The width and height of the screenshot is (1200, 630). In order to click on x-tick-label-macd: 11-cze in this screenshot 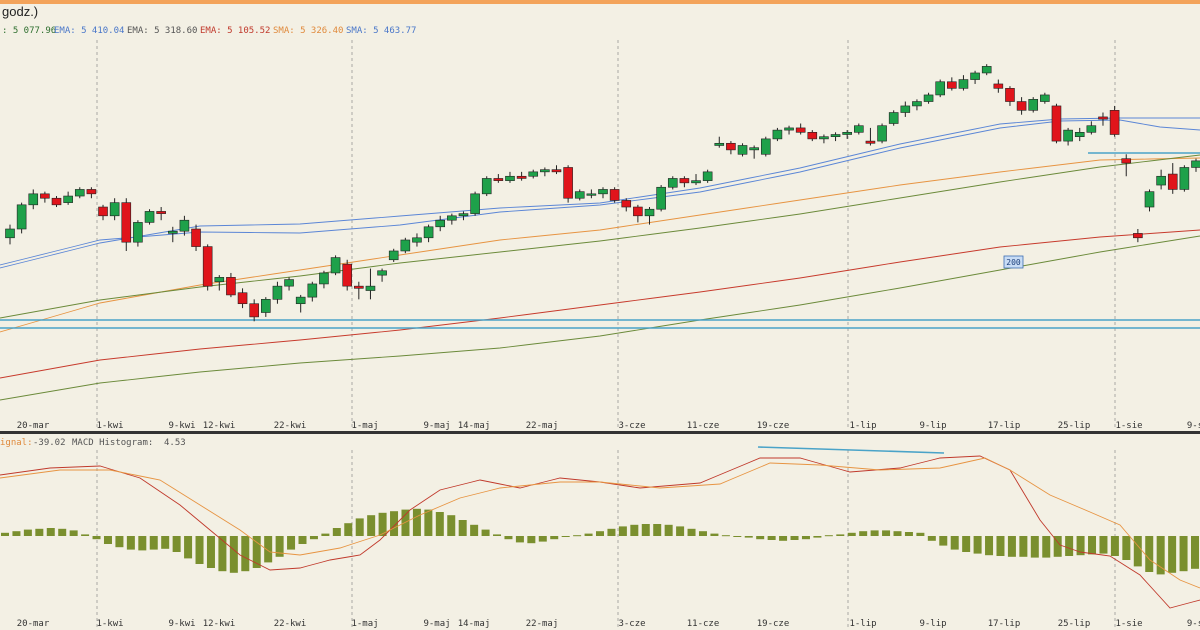, I will do `click(703, 624)`.